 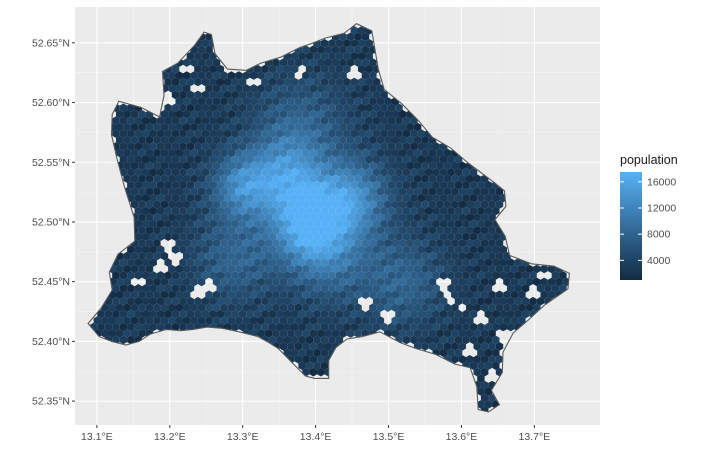 What do you see at coordinates (649, 160) in the screenshot?
I see `legend-title: population` at bounding box center [649, 160].